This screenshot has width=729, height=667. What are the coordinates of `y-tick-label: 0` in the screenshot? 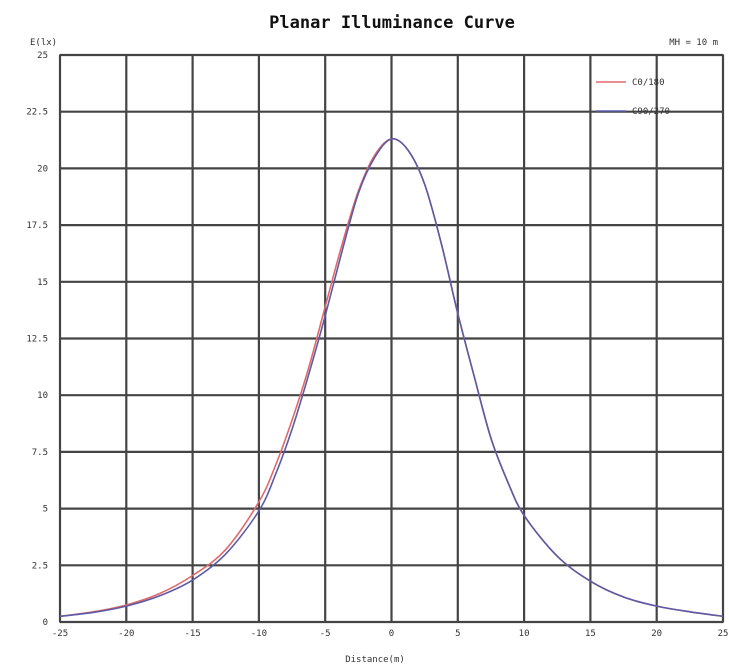 It's located at (45, 623).